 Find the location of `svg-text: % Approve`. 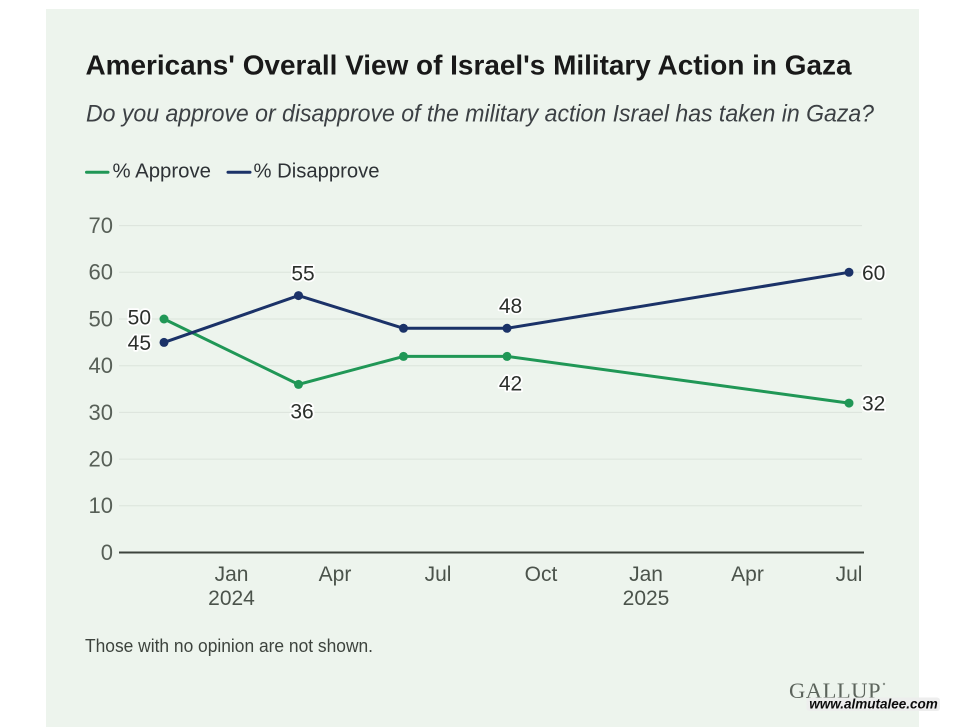

svg-text: % Approve is located at coordinates (162, 171).